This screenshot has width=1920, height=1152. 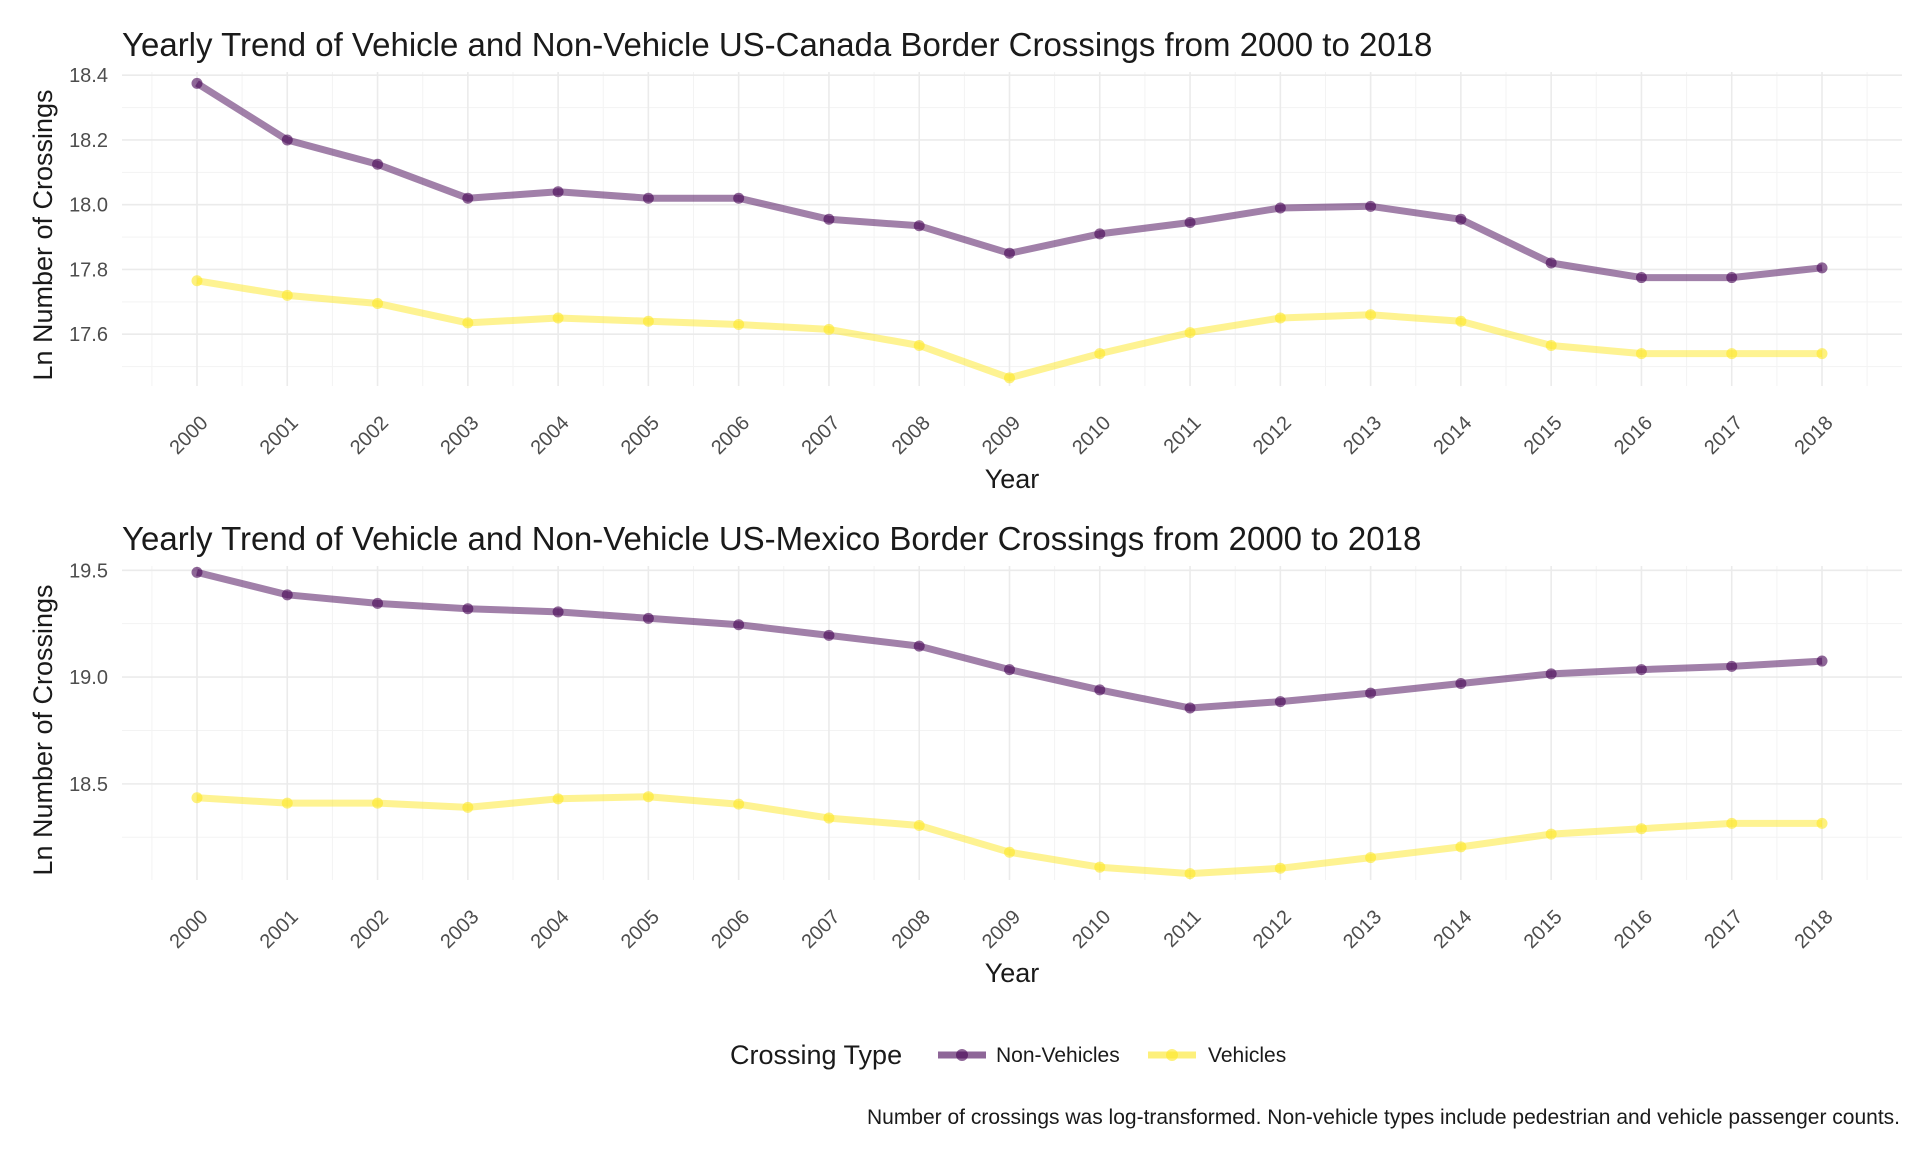 I want to click on mexico-y-tick-labels: 18.5 19.0 19.5, so click(x=88, y=678).